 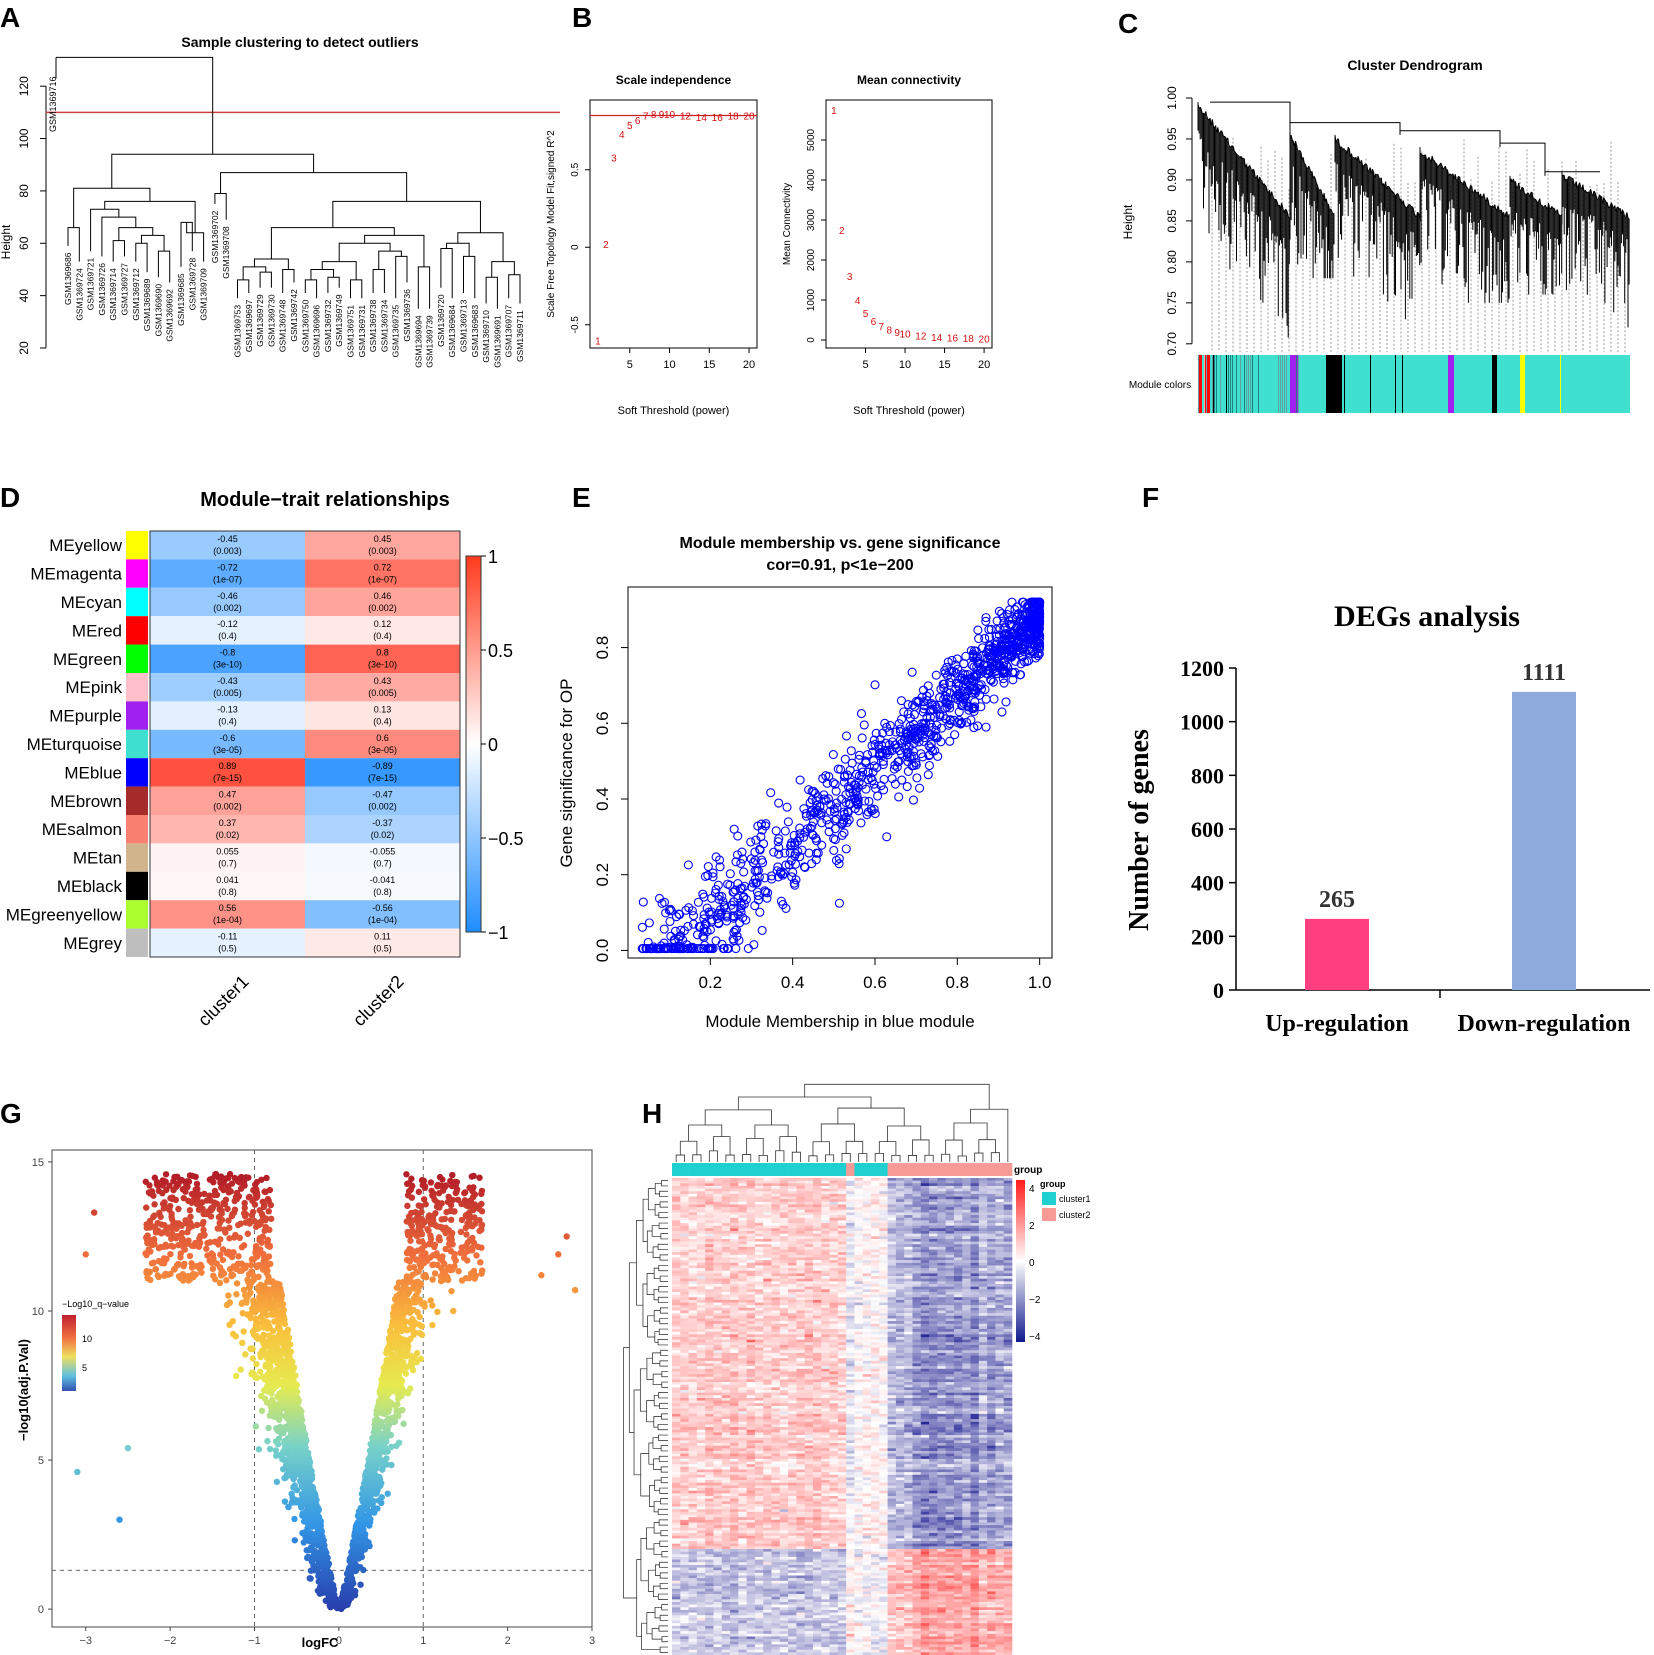 I want to click on panel-label-b: B, so click(x=582, y=17).